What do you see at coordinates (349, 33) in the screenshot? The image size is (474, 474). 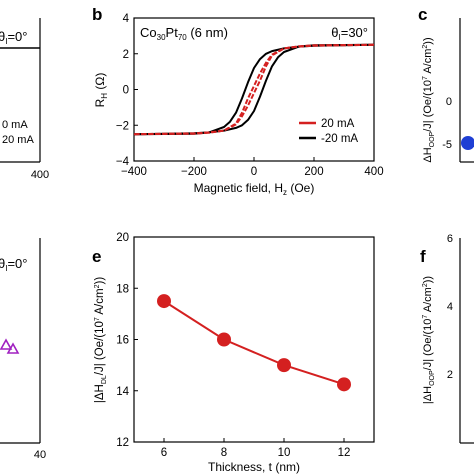 I see `panel-b-angle: θI=30°` at bounding box center [349, 33].